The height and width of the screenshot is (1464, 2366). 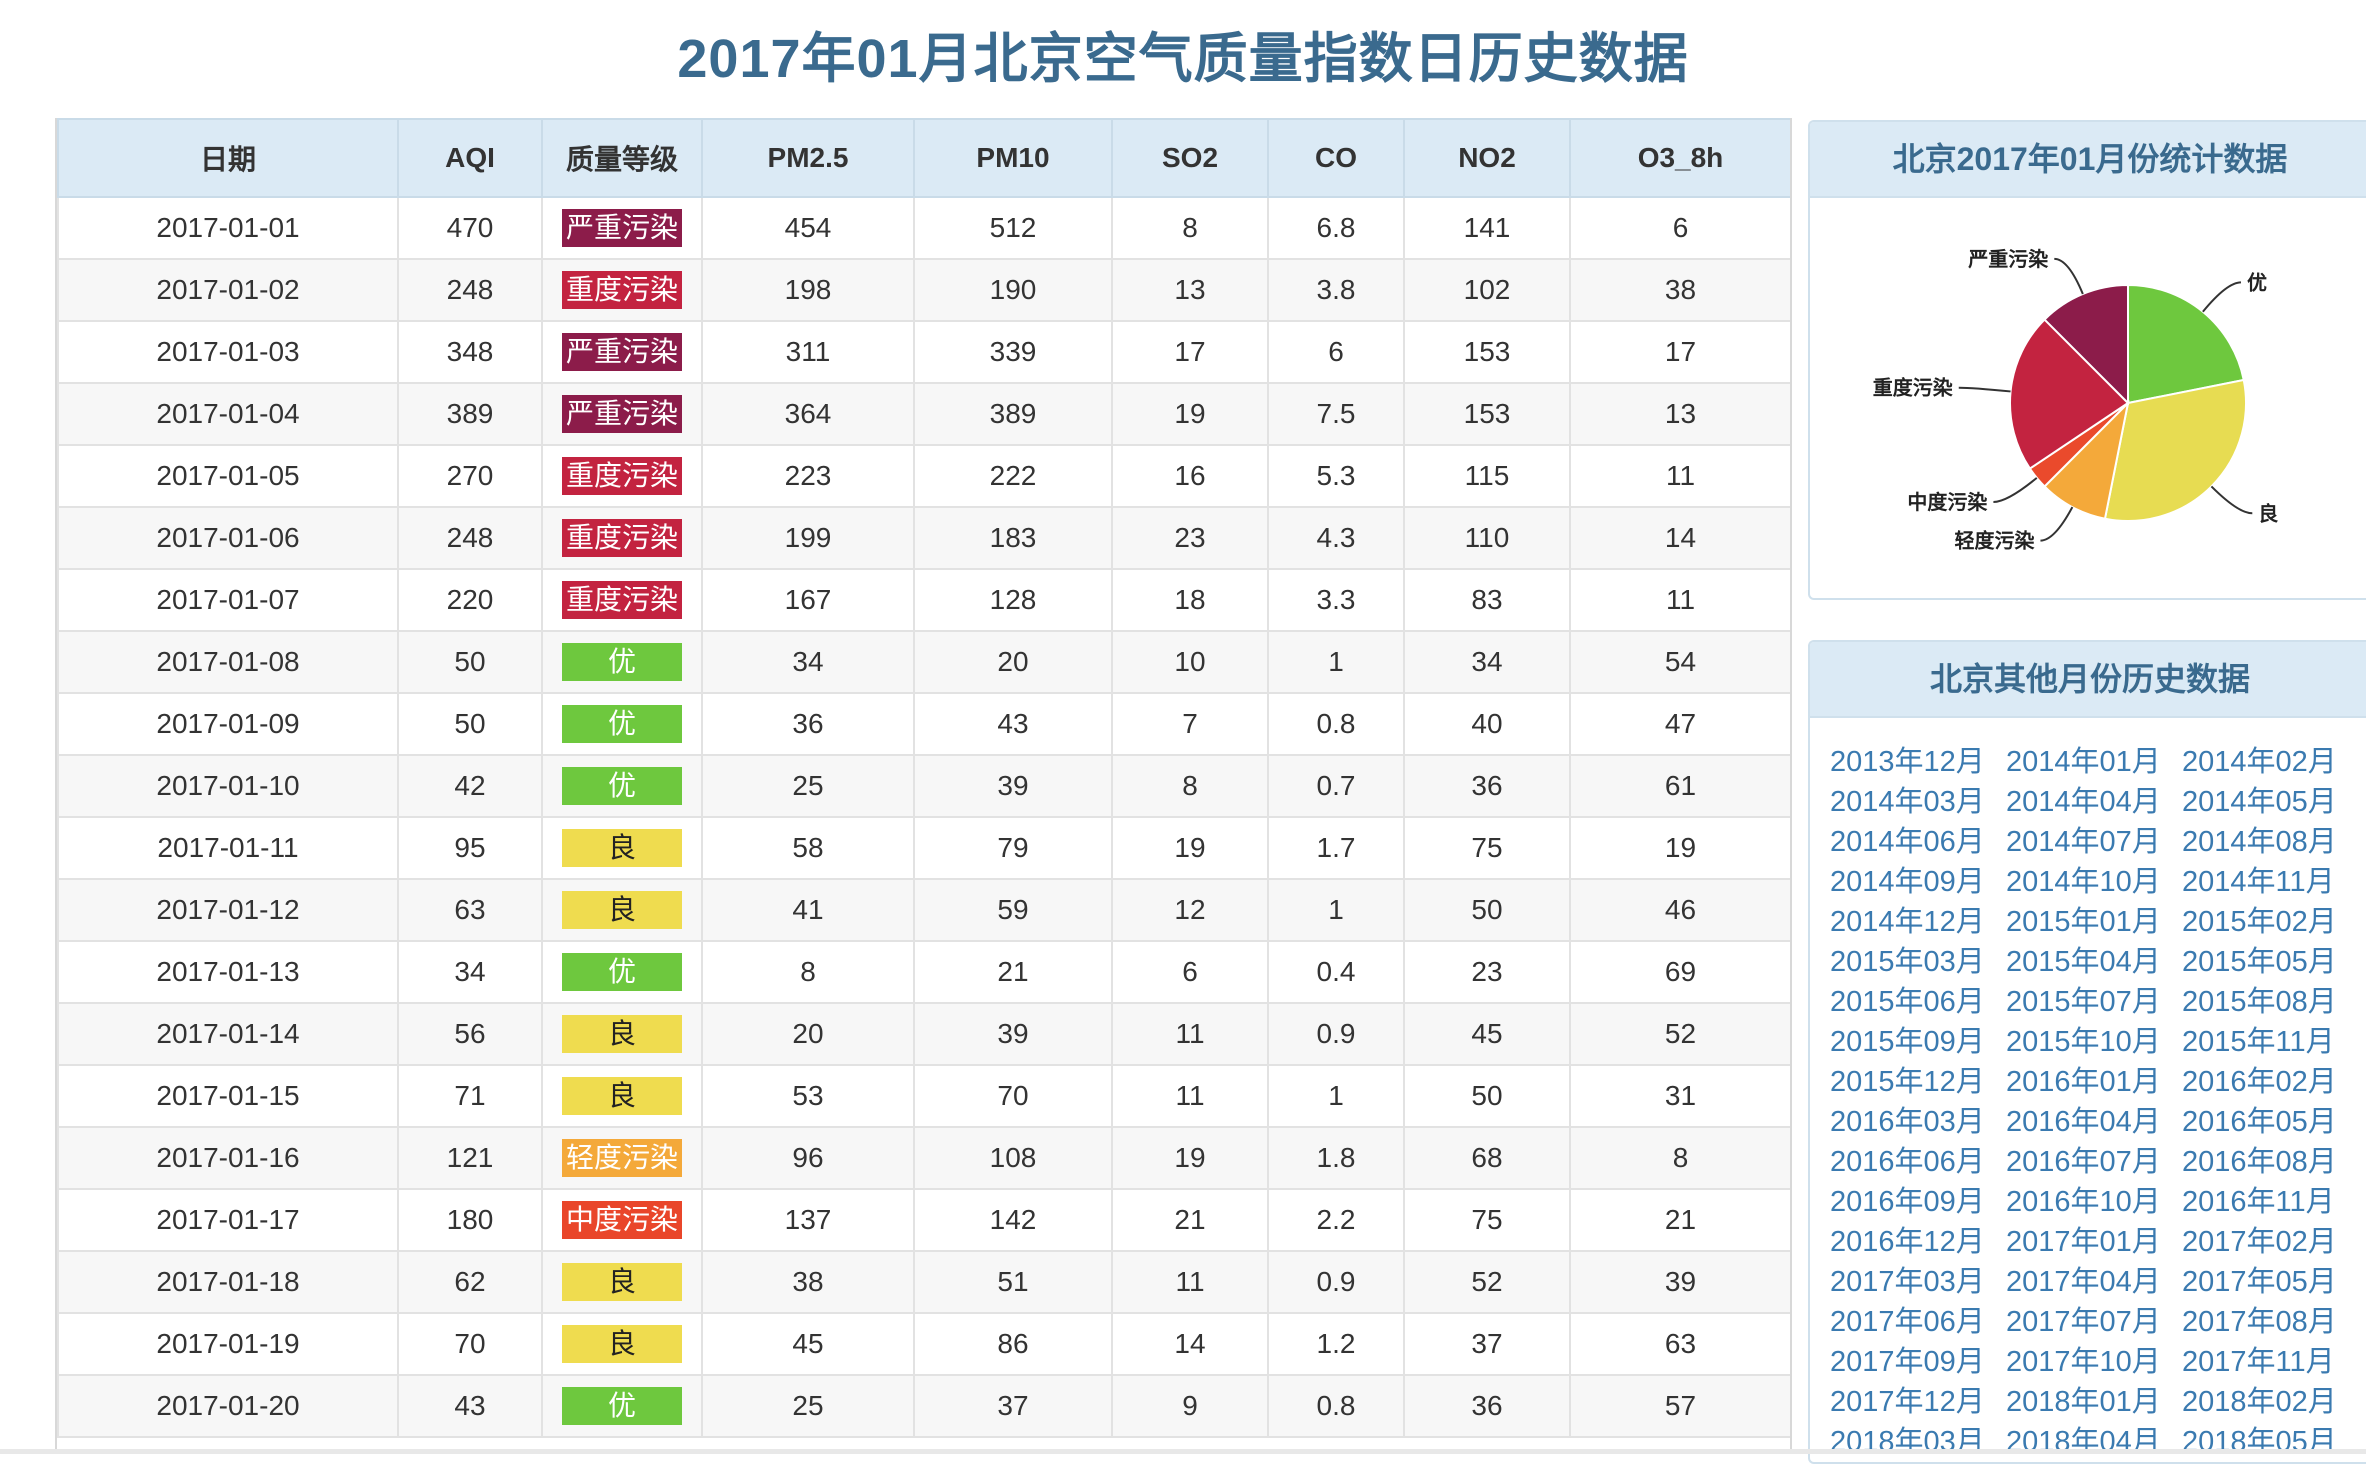 I want to click on history-month-link: 2014年01月, so click(x=2083, y=762).